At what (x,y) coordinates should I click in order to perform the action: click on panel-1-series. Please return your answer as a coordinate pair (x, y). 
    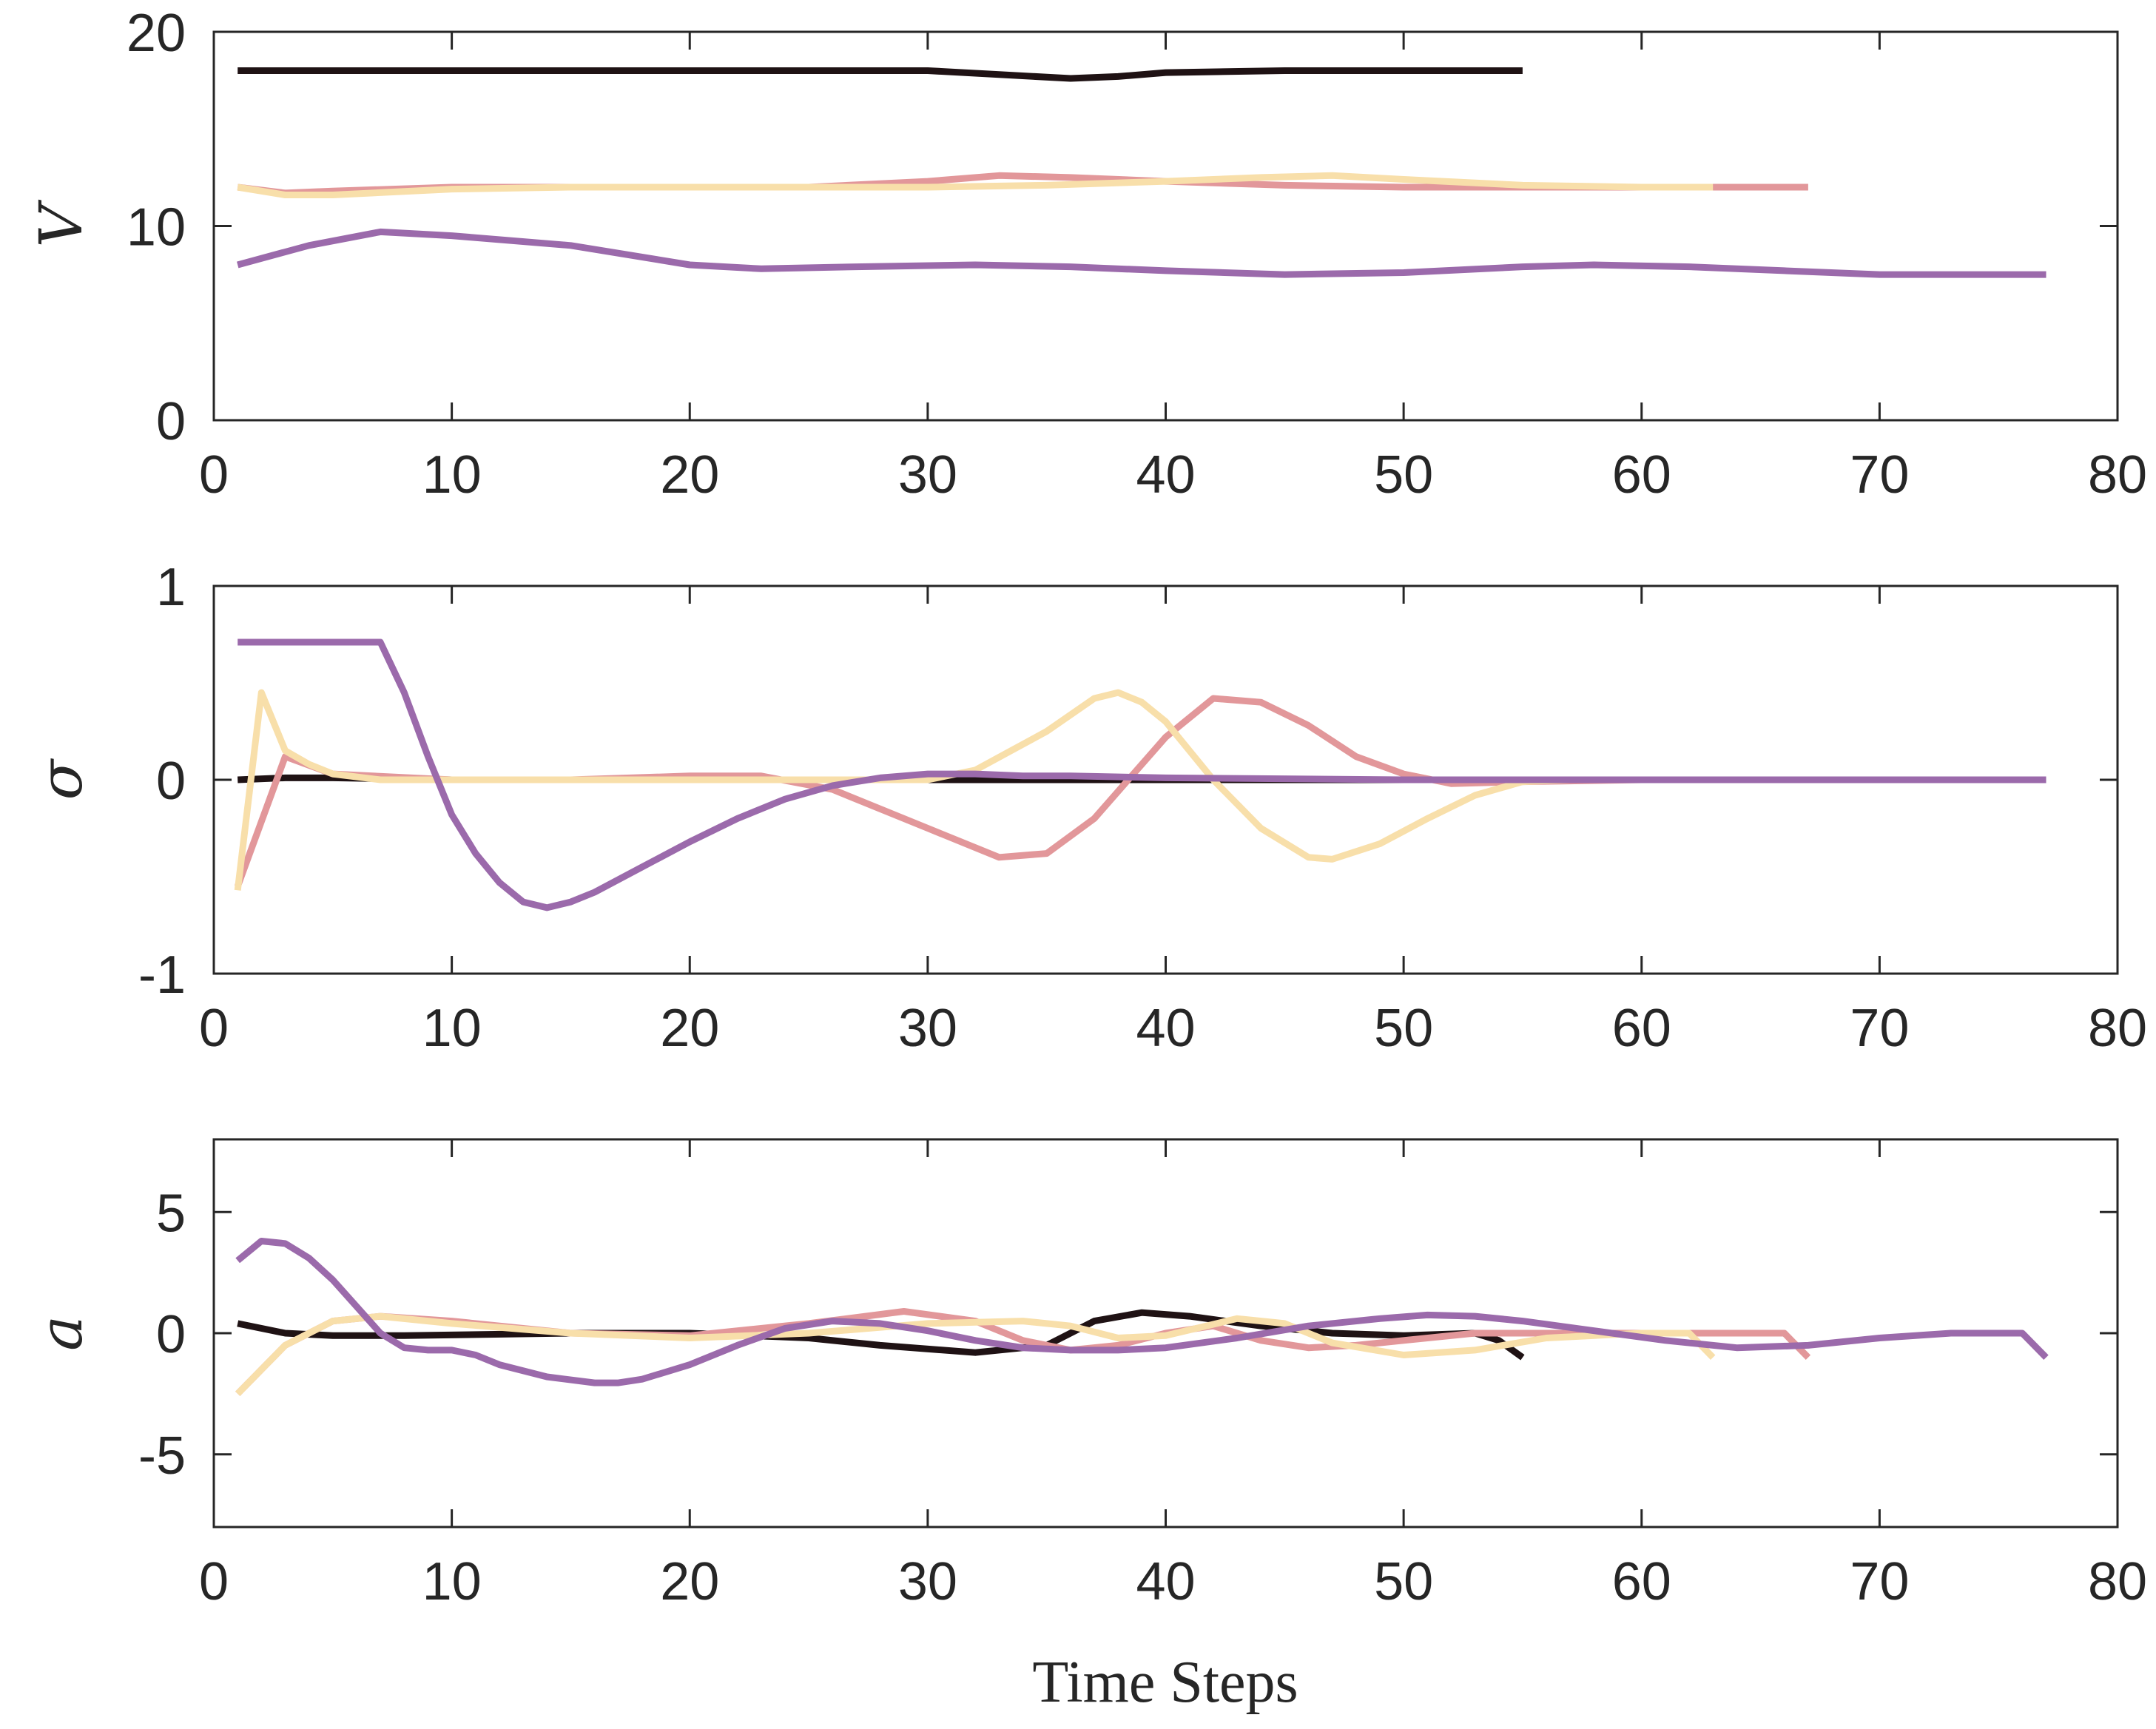
    Looking at the image, I should click on (1141, 173).